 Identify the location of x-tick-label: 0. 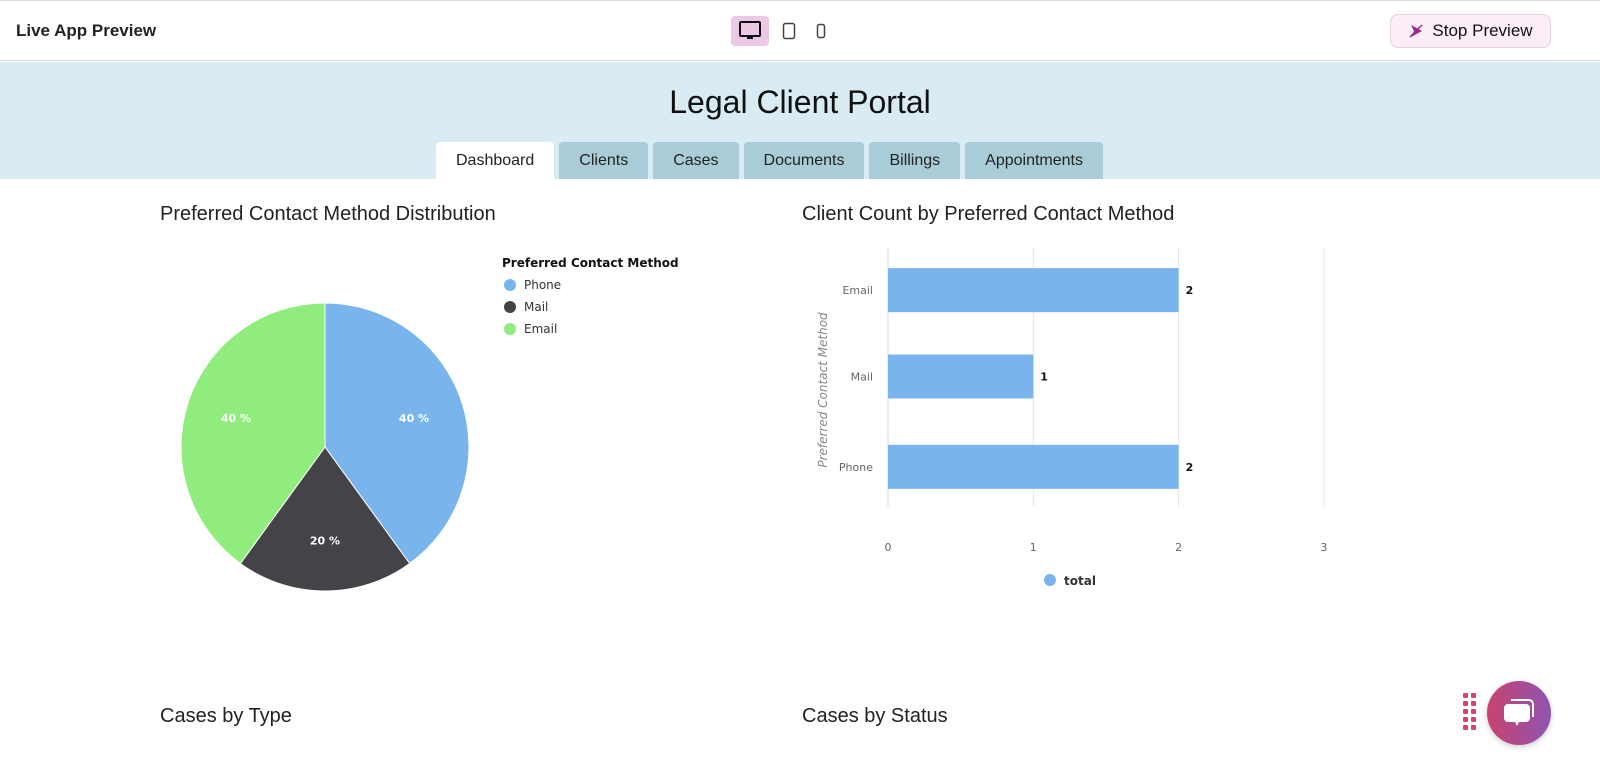
(888, 547).